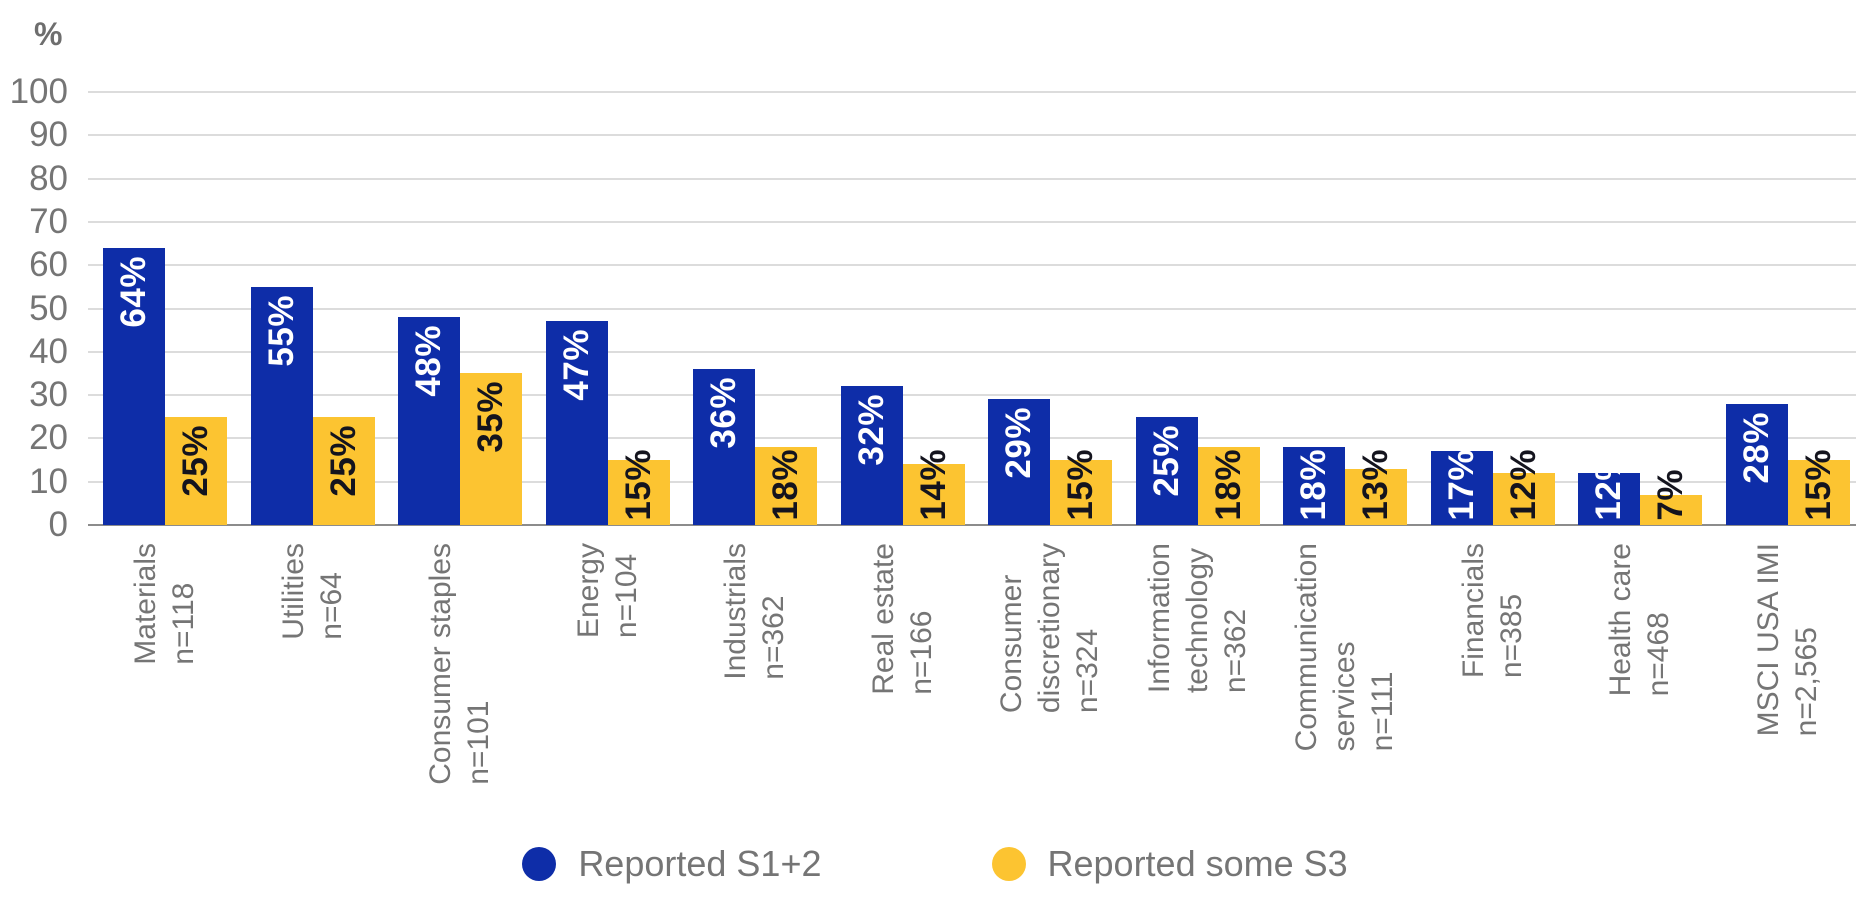 This screenshot has width=1870, height=918. I want to click on bar-value-label: 32%, so click(871, 430).